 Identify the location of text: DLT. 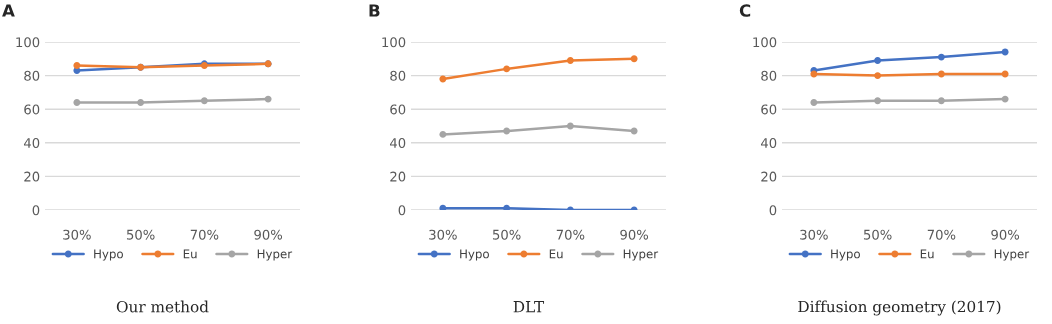
(529, 307).